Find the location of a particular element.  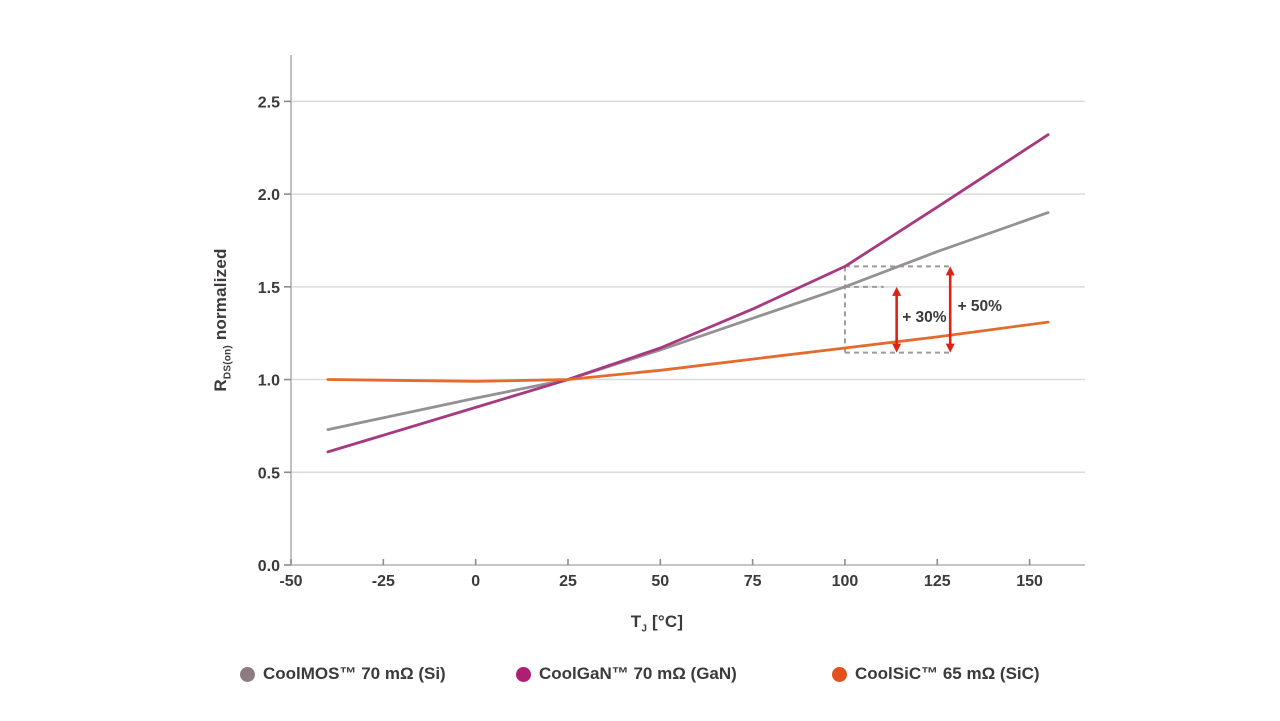

legend-item-coolgan: CoolGaN™ 70 mΩ (GaN) is located at coordinates (626, 674).